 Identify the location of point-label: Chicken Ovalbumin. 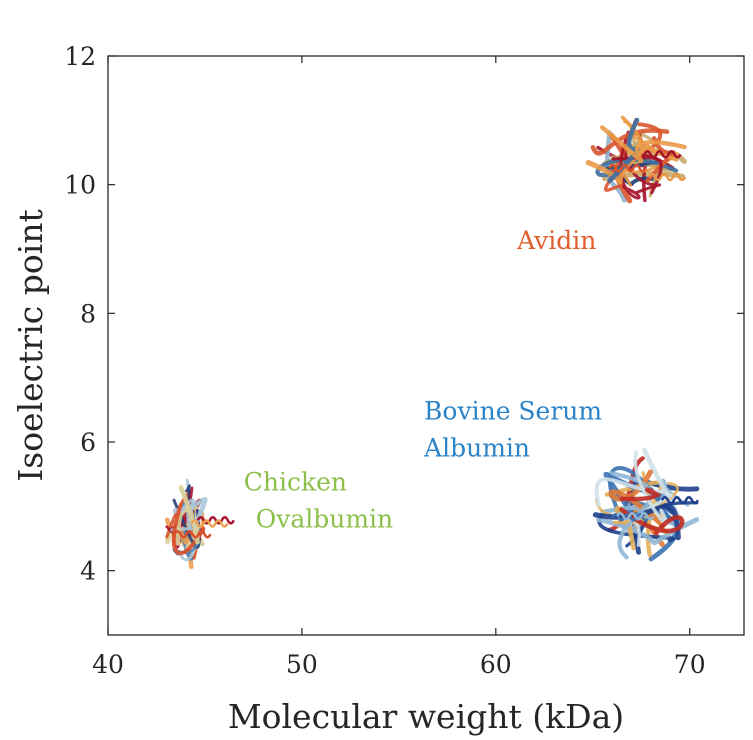
(318, 500).